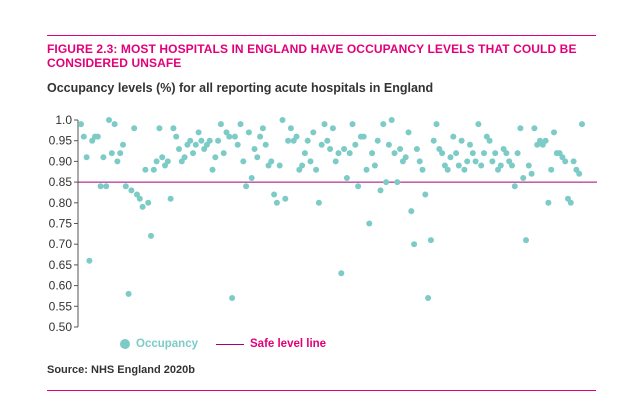  What do you see at coordinates (61, 203) in the screenshot?
I see `y-tick-label: 0.80` at bounding box center [61, 203].